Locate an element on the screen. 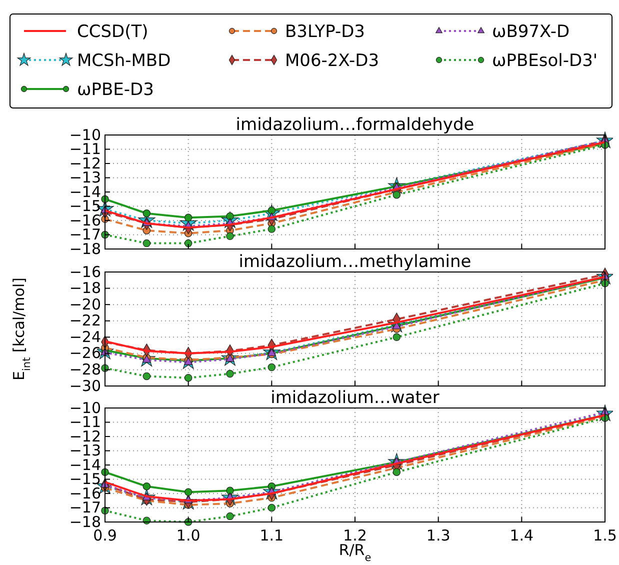 The image size is (619, 565). x-tick-label: 0.9 is located at coordinates (105, 535).